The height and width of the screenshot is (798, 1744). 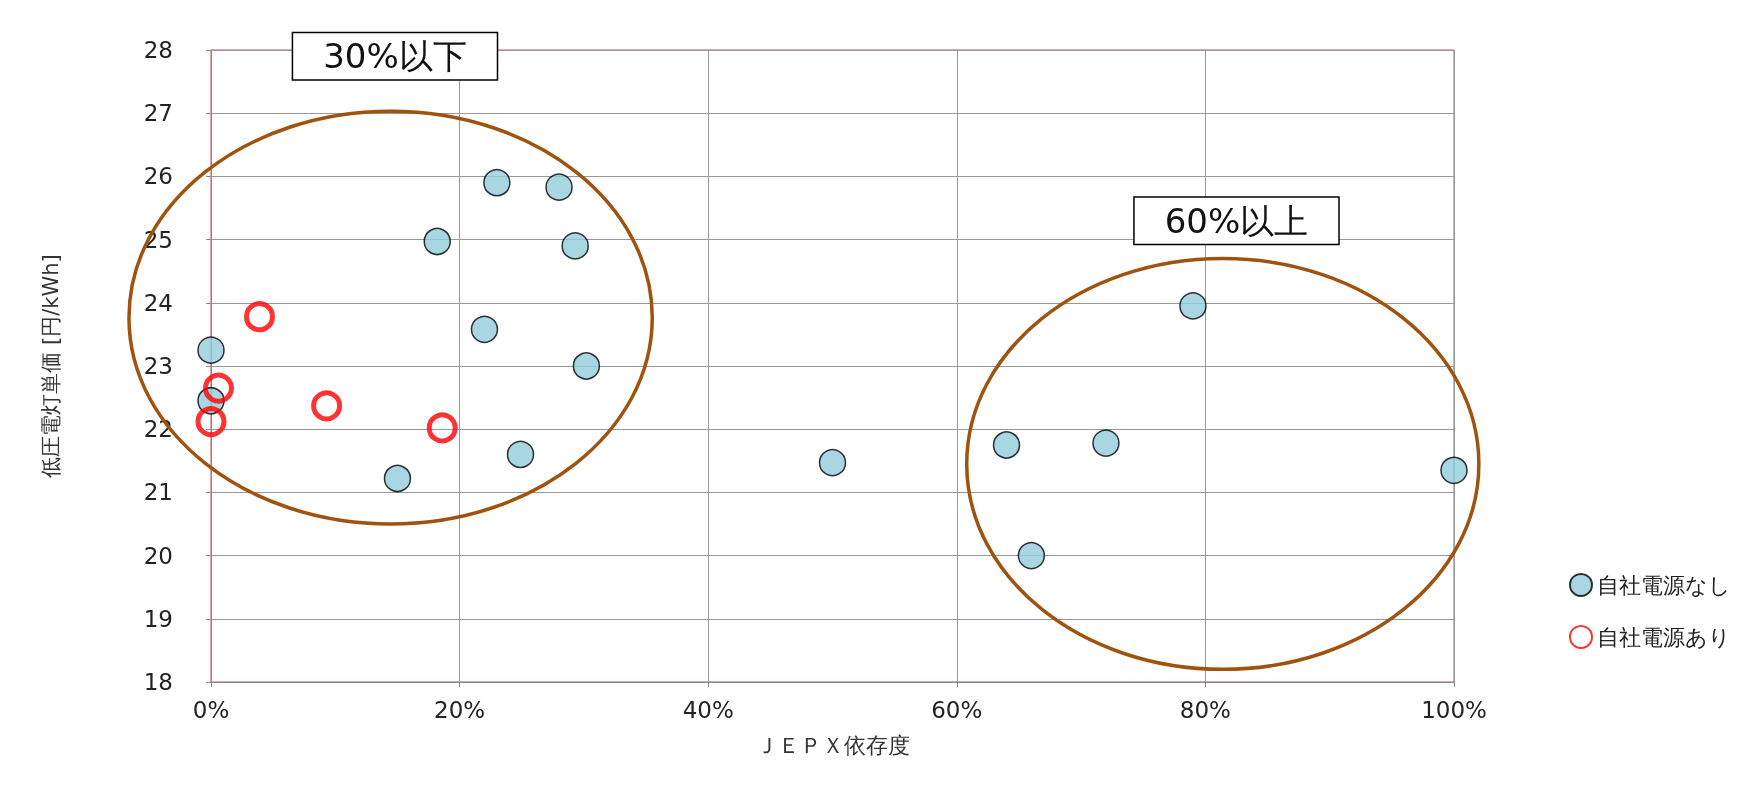 What do you see at coordinates (158, 618) in the screenshot?
I see `y-tick-label: 19` at bounding box center [158, 618].